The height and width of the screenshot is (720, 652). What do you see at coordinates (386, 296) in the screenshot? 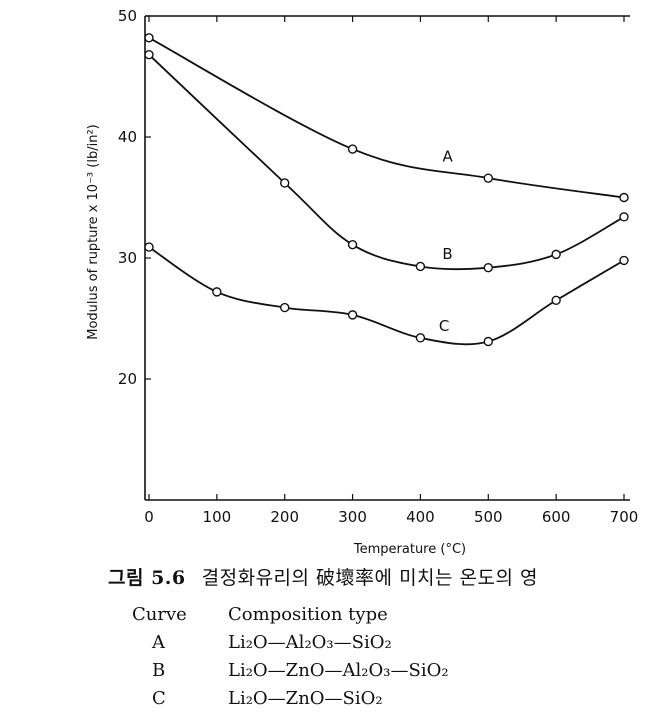
I see `series-line-c` at bounding box center [386, 296].